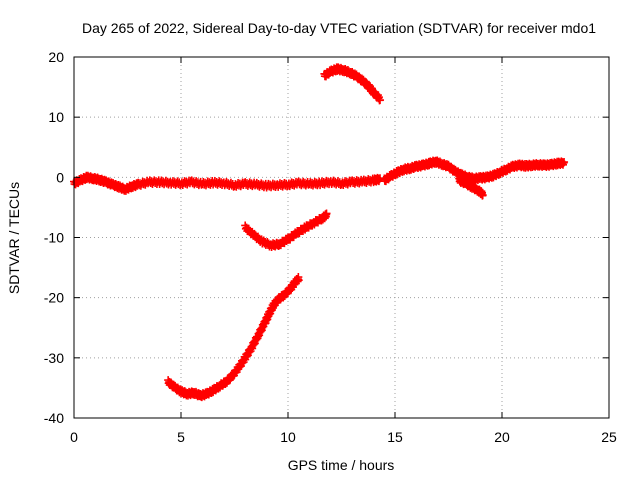  I want to click on y-tick-label: -10, so click(54, 238).